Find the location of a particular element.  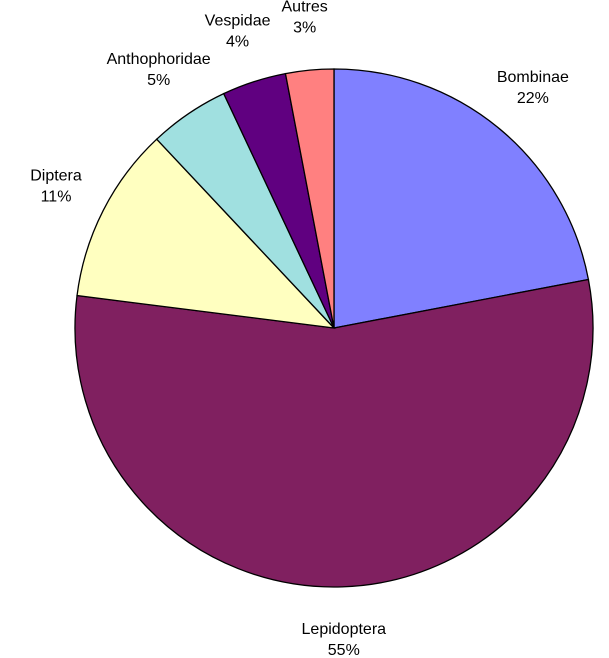

slice-value-label: 55% is located at coordinates (344, 650).